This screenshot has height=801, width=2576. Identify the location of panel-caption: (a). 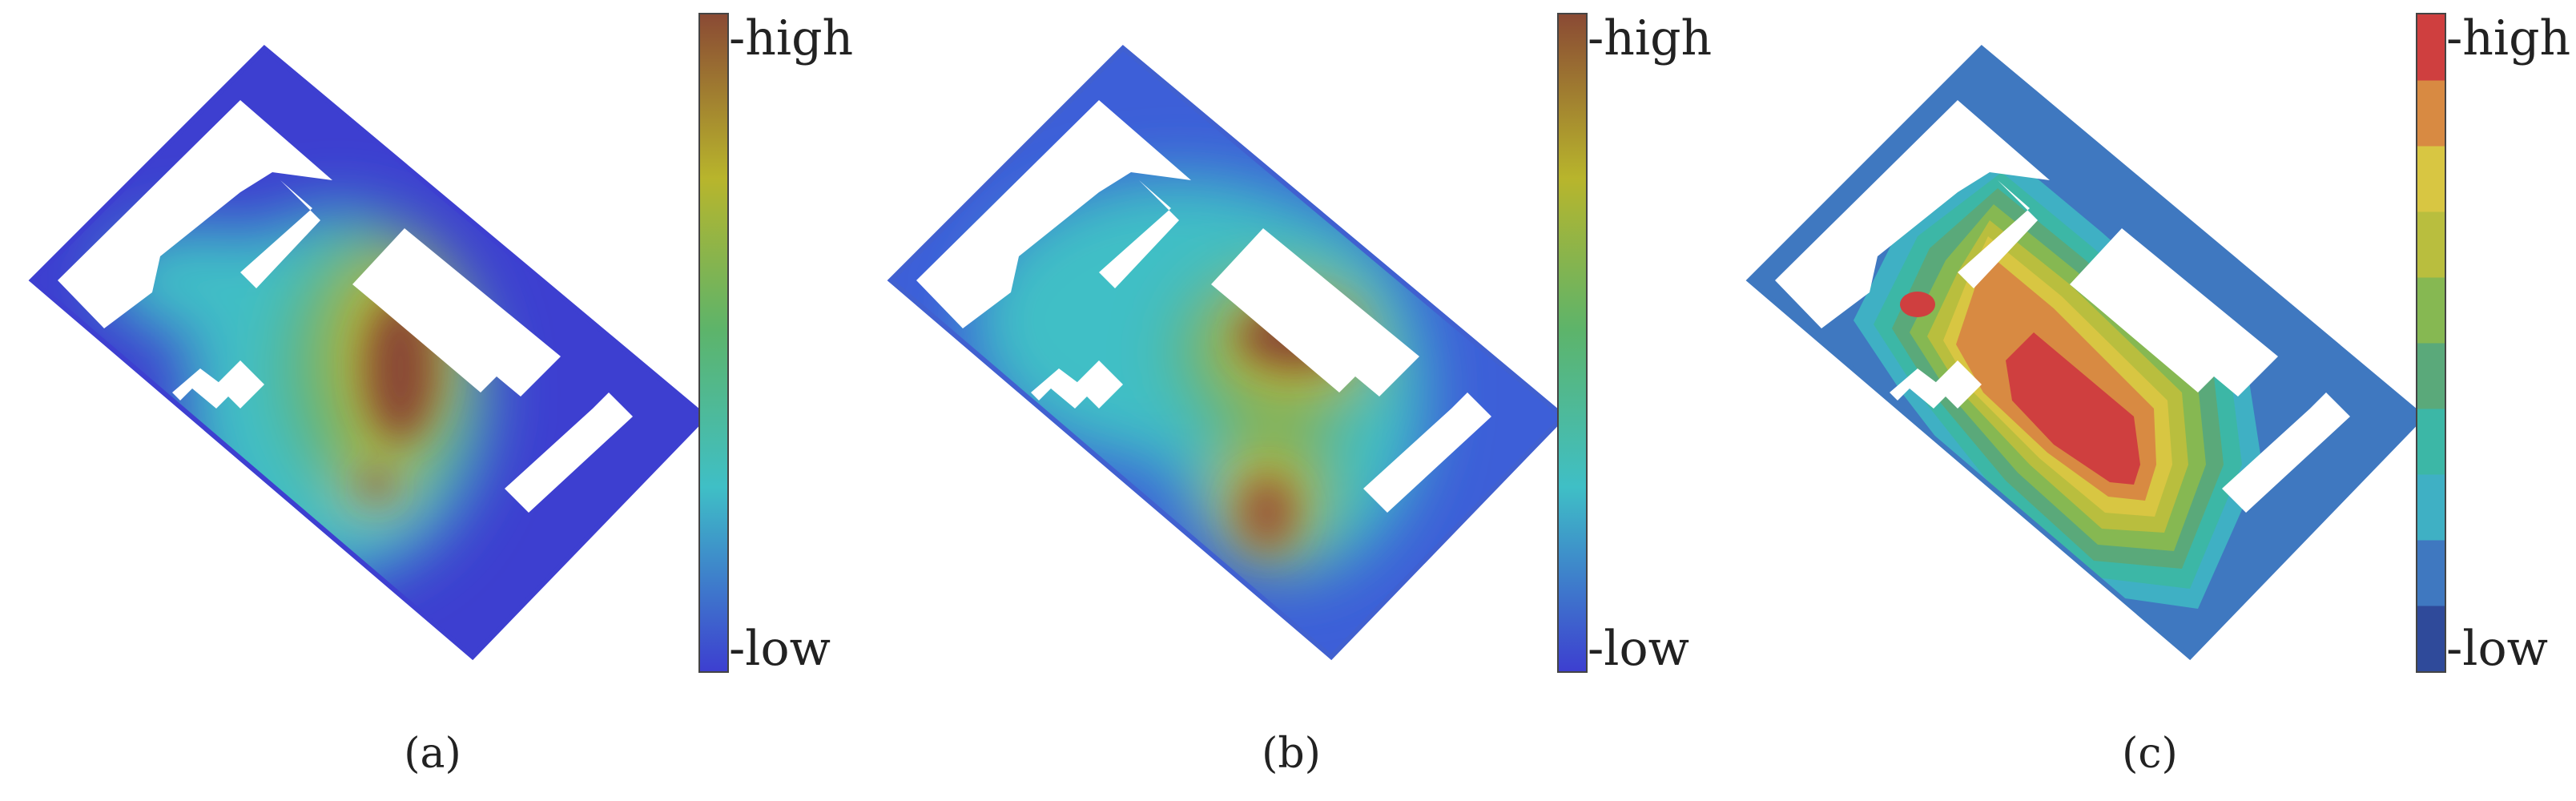
(432, 754).